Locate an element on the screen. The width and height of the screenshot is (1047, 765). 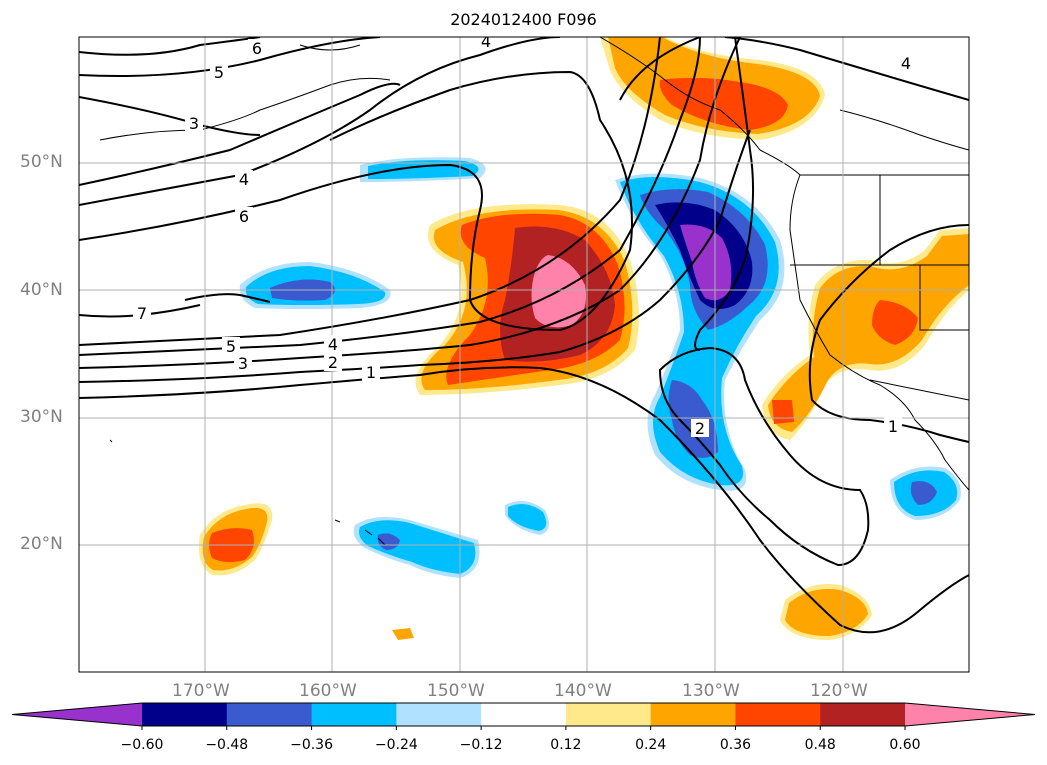
lon-label-150w: 150°W is located at coordinates (456, 691).